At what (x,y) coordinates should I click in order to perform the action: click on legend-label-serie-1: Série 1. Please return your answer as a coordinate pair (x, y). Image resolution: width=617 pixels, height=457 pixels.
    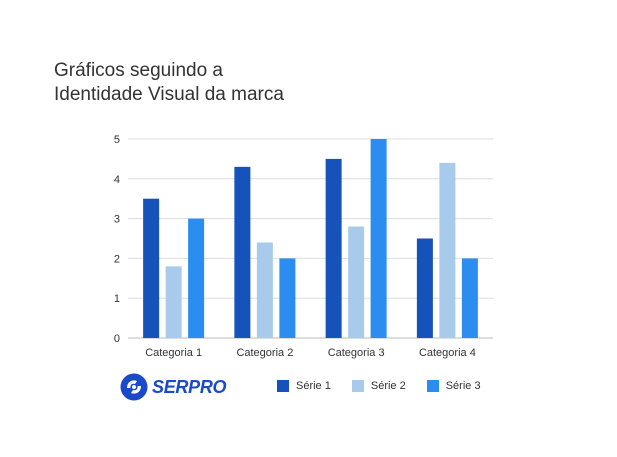
    Looking at the image, I should click on (313, 386).